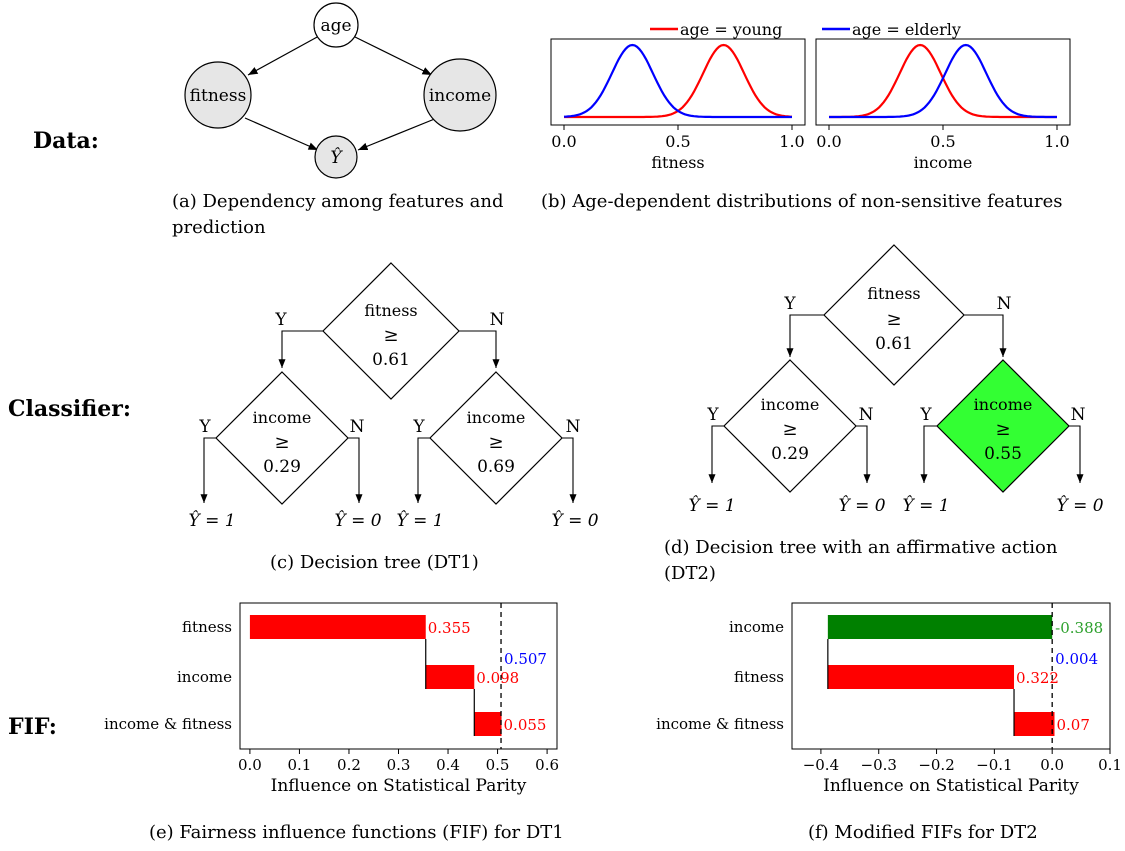 This screenshot has width=1125, height=851. What do you see at coordinates (460, 95) in the screenshot?
I see `node-income` at bounding box center [460, 95].